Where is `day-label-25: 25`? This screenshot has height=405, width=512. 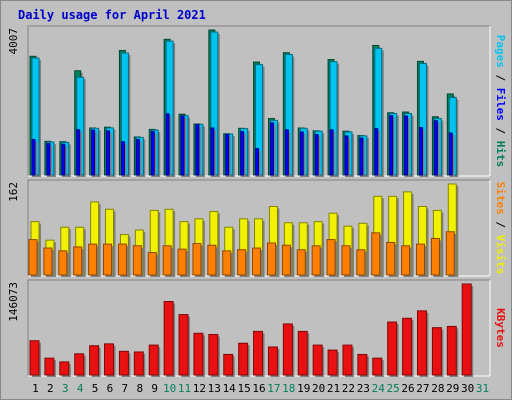
day-label-25: 25 is located at coordinates (393, 388).